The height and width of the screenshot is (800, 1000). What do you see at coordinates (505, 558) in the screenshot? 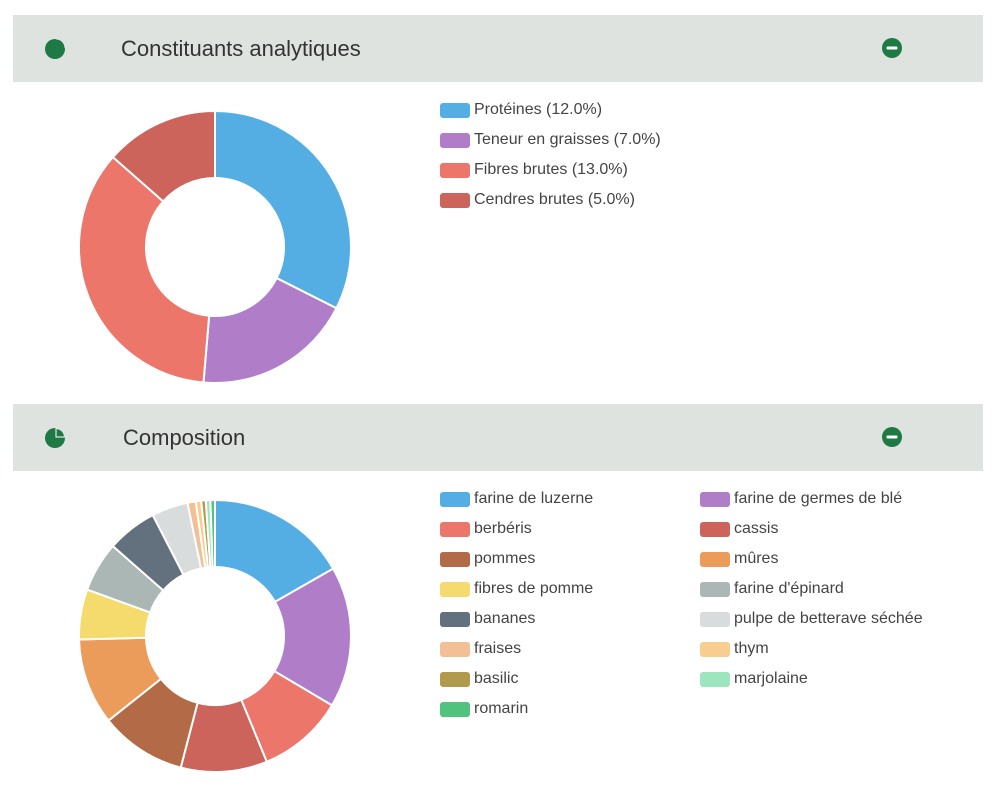
I see `legend-label: pommes` at bounding box center [505, 558].